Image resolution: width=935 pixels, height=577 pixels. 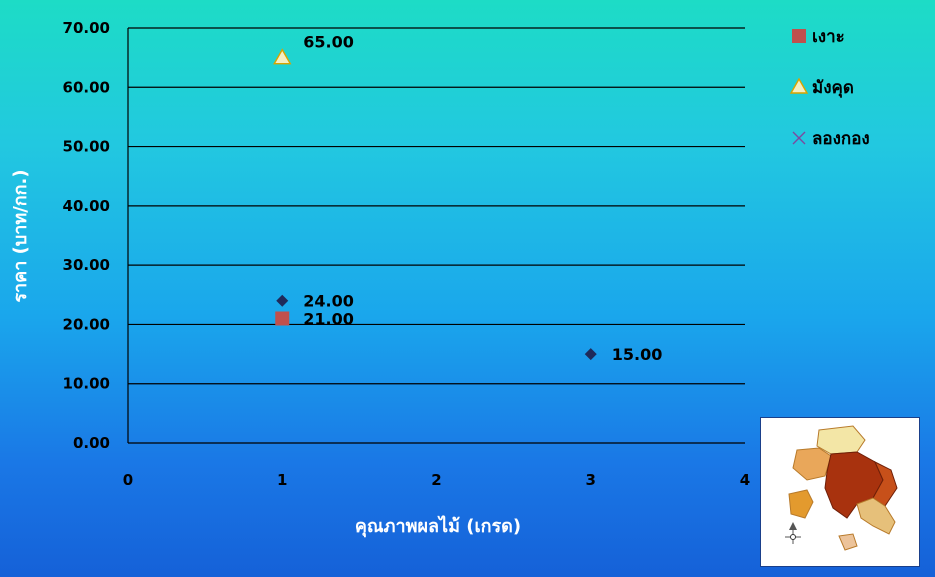 What do you see at coordinates (438, 526) in the screenshot?
I see `x-axis-title: คุณภาพผลไม้ (เกรด)` at bounding box center [438, 526].